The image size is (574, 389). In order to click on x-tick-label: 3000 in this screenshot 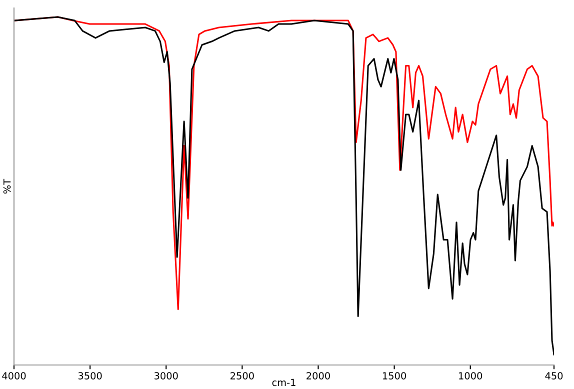, I will do `click(166, 376)`.